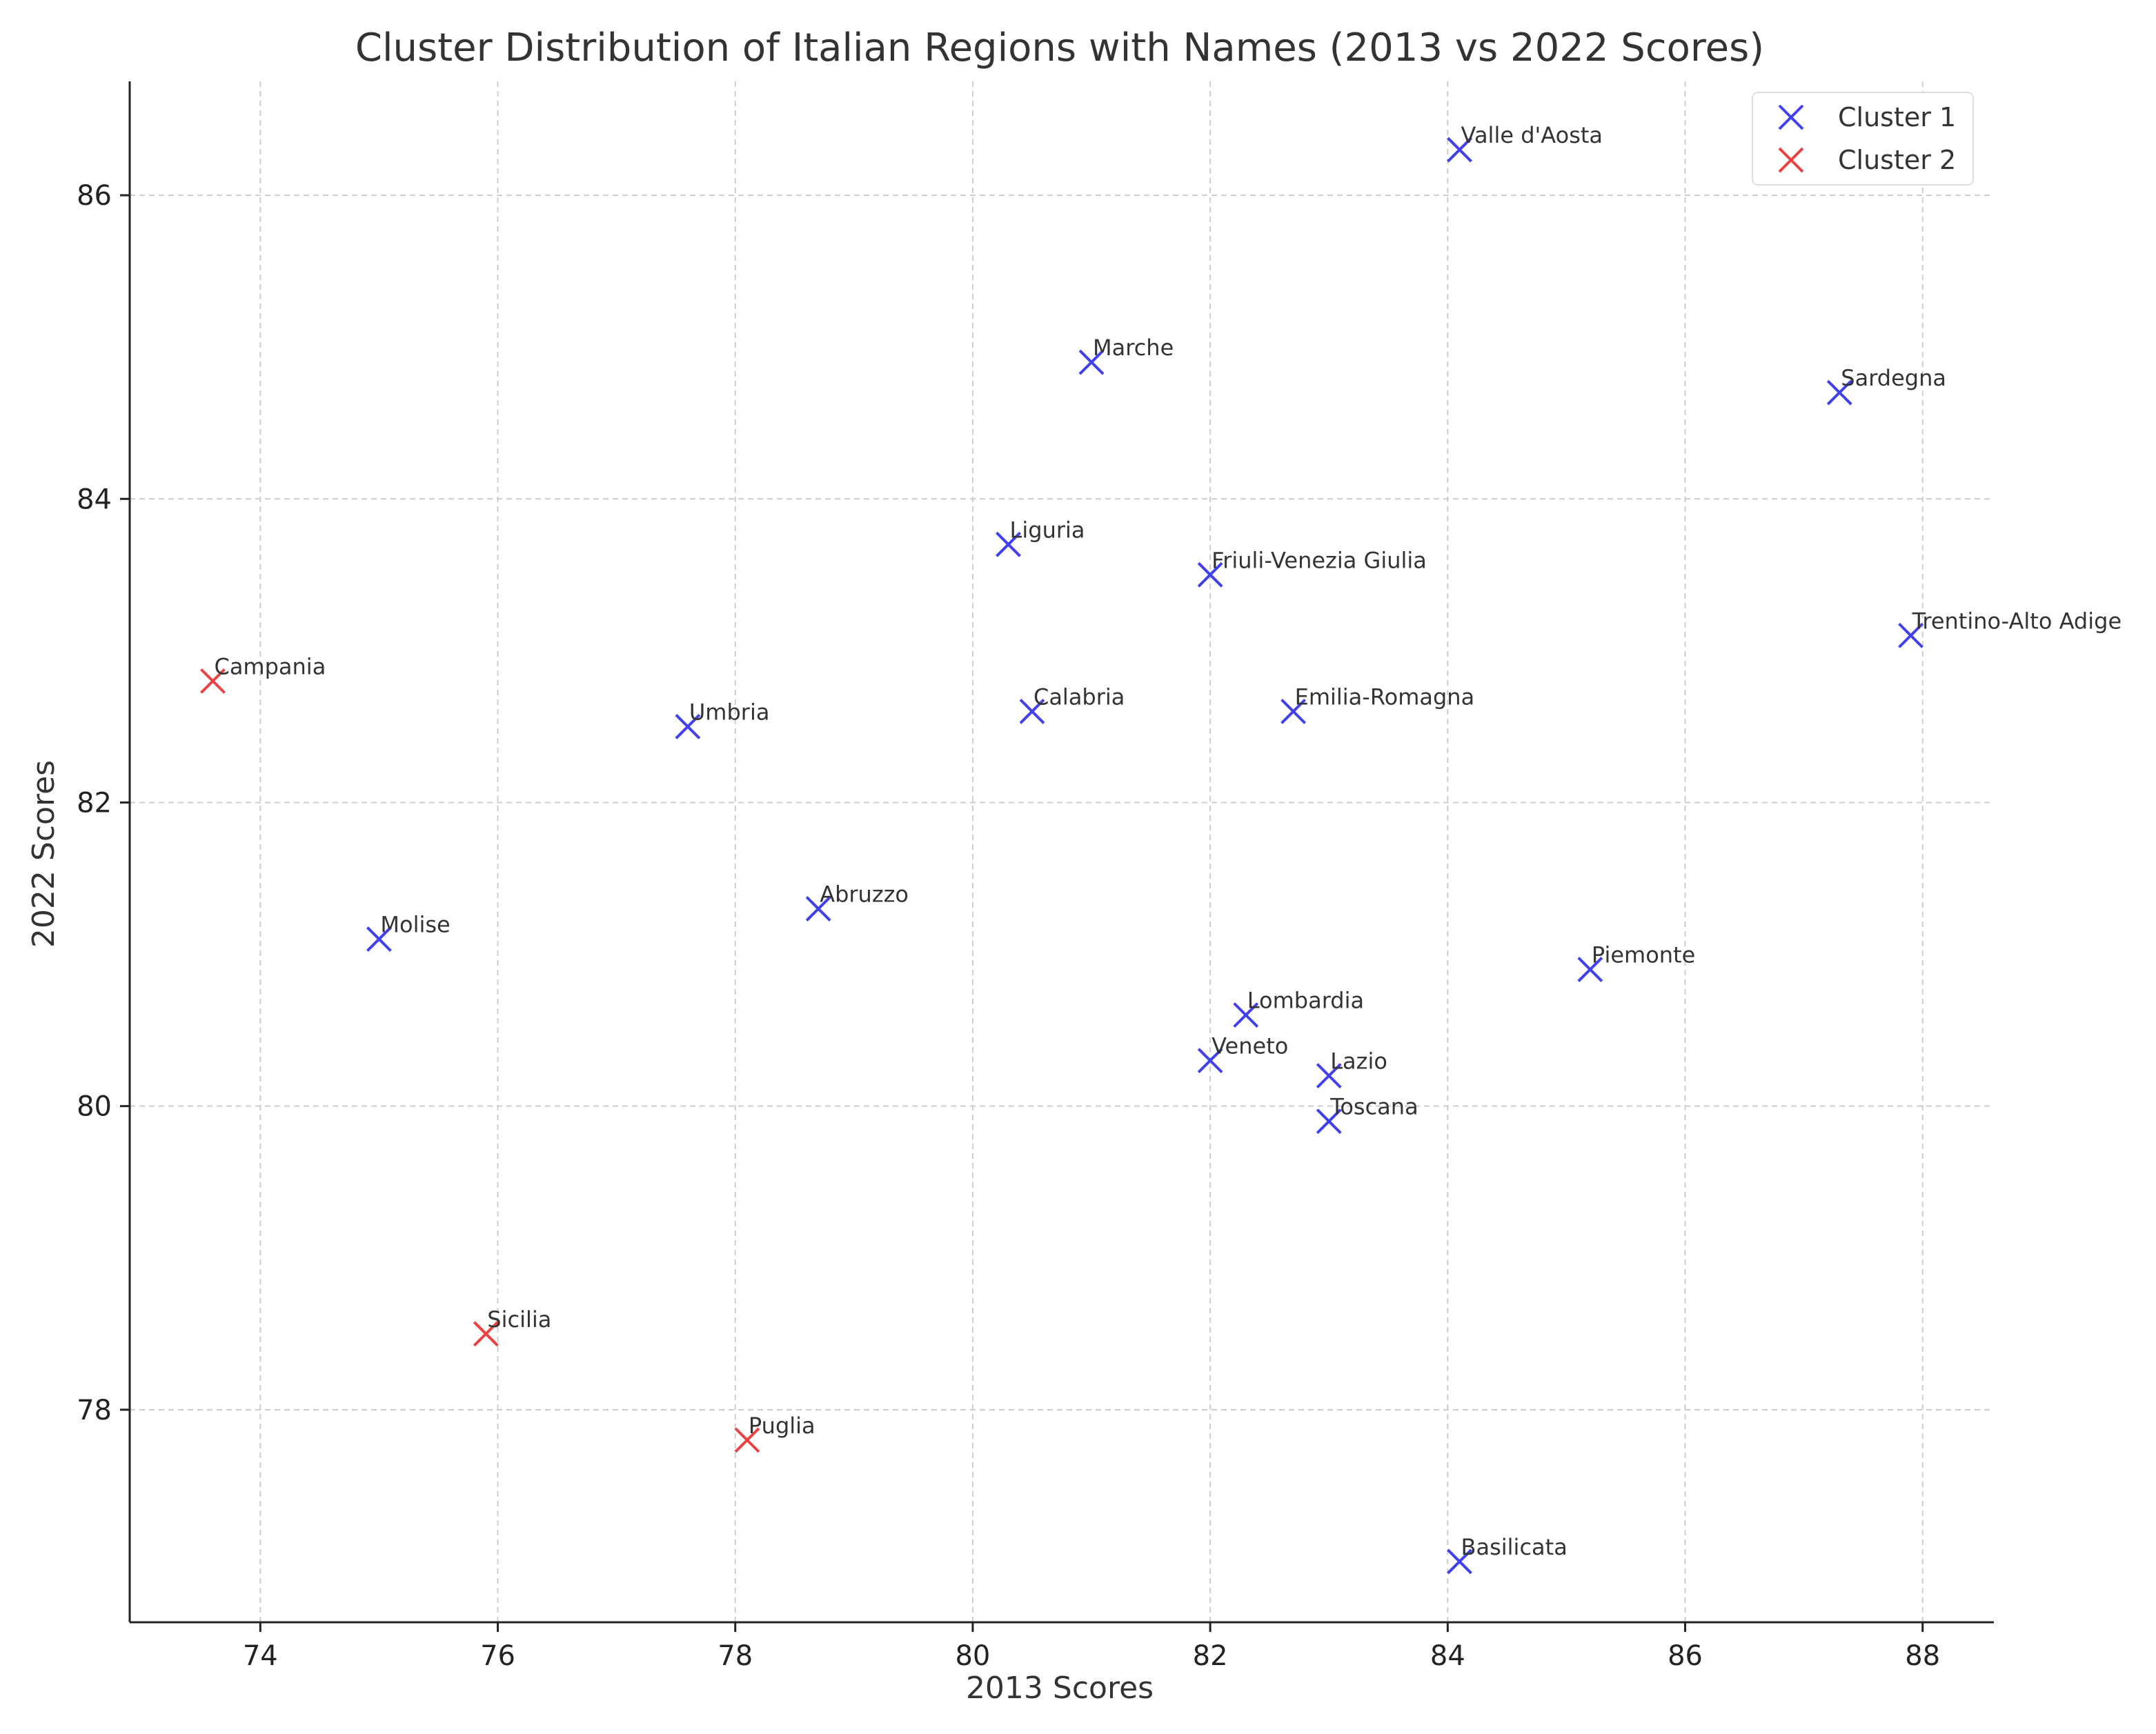 Image resolution: width=2156 pixels, height=1734 pixels. Describe the element at coordinates (1923, 1656) in the screenshot. I see `x-tick-label: 88` at that location.